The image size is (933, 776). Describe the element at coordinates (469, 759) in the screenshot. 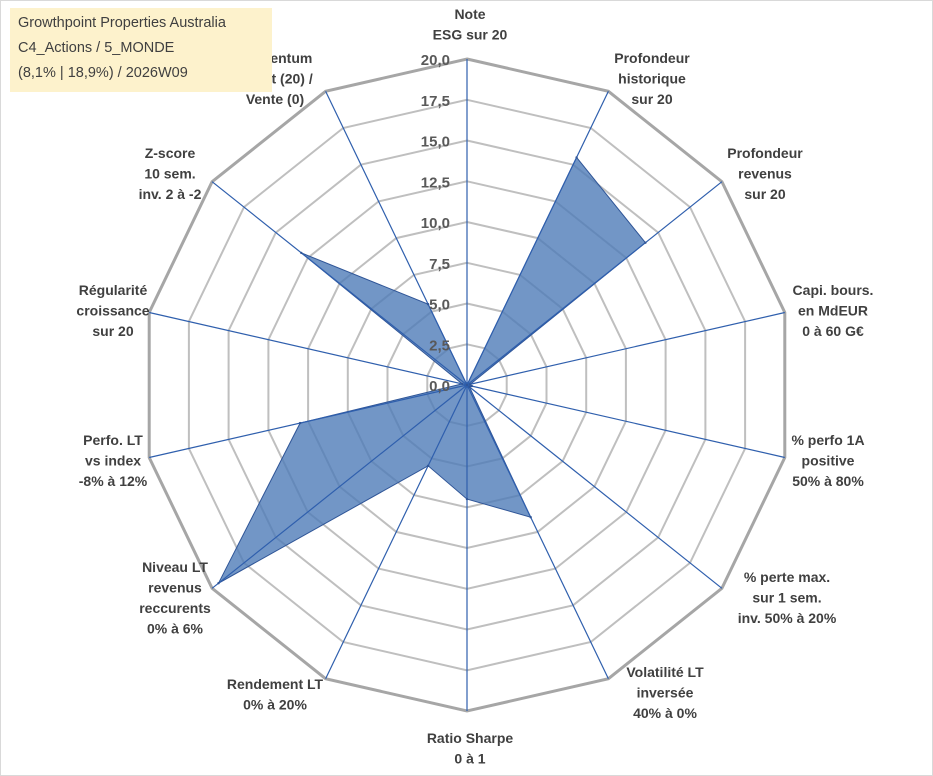

I see `axis-label: 0 à 1` at that location.